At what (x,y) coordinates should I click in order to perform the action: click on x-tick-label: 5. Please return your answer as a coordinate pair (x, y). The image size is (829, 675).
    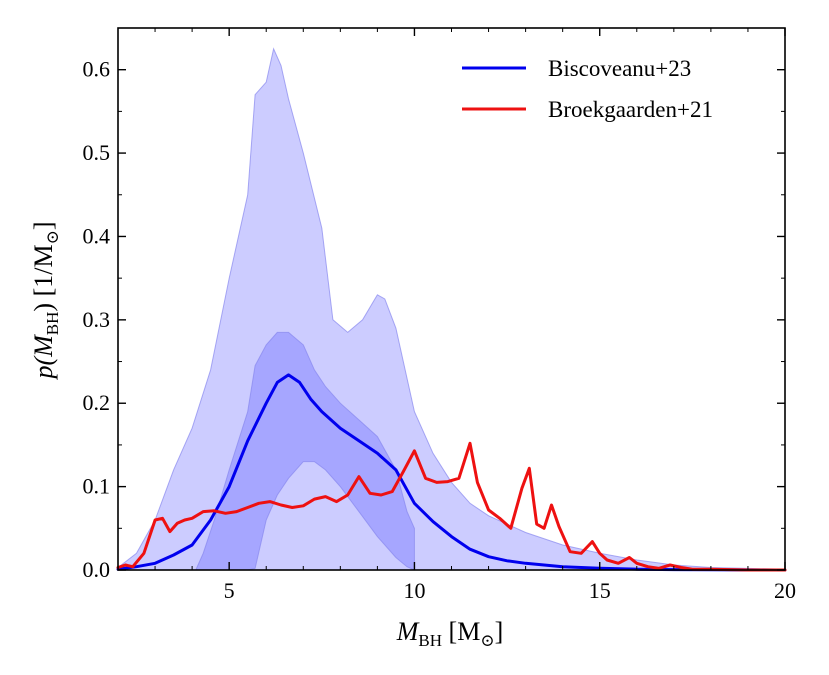
    Looking at the image, I should click on (229, 590).